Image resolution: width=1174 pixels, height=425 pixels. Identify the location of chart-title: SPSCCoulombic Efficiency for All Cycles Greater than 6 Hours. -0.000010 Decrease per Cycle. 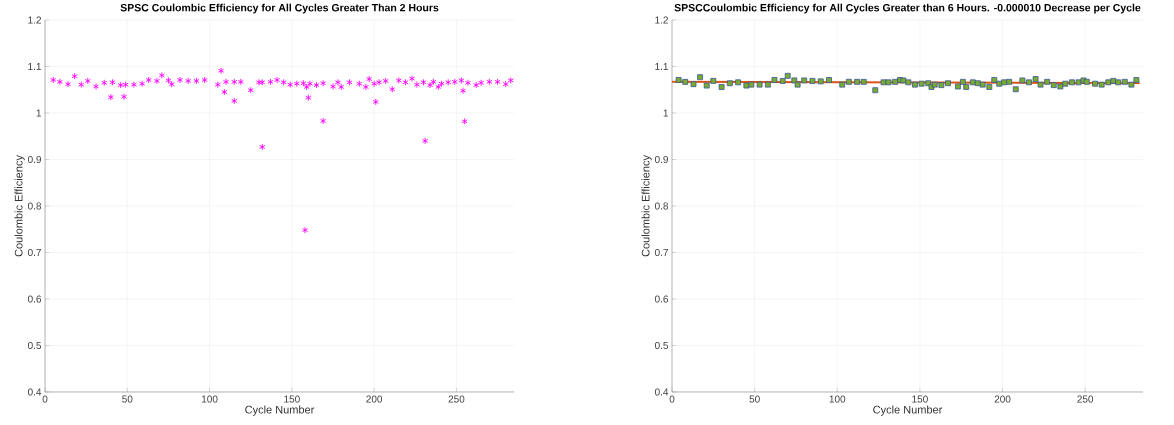
(907, 8).